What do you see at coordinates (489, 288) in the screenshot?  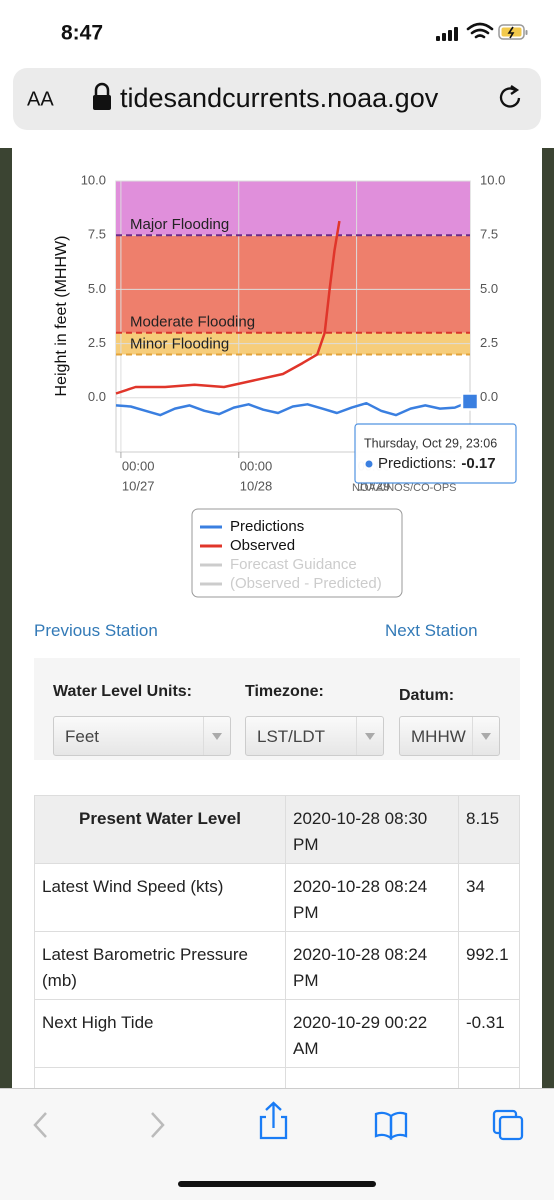 I see `y2-tick-label: 5.0` at bounding box center [489, 288].